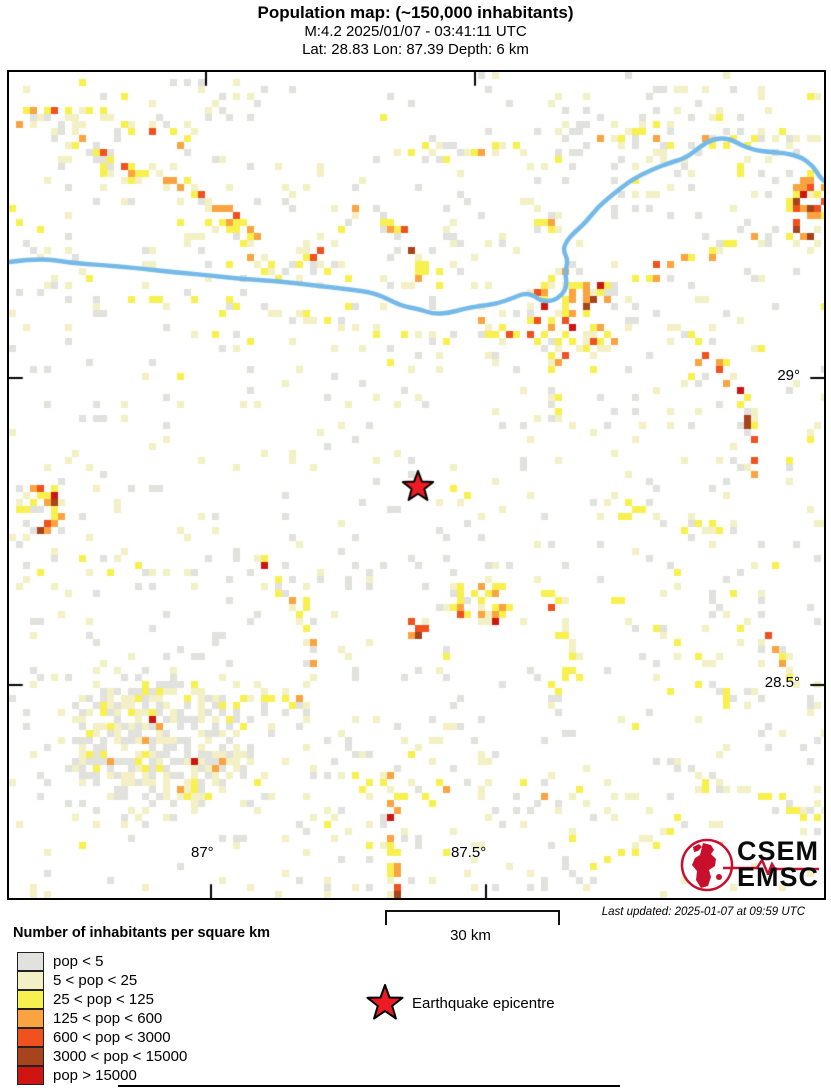 The width and height of the screenshot is (831, 1088). Describe the element at coordinates (788, 375) in the screenshot. I see `latitude-label-29: 29°` at that location.